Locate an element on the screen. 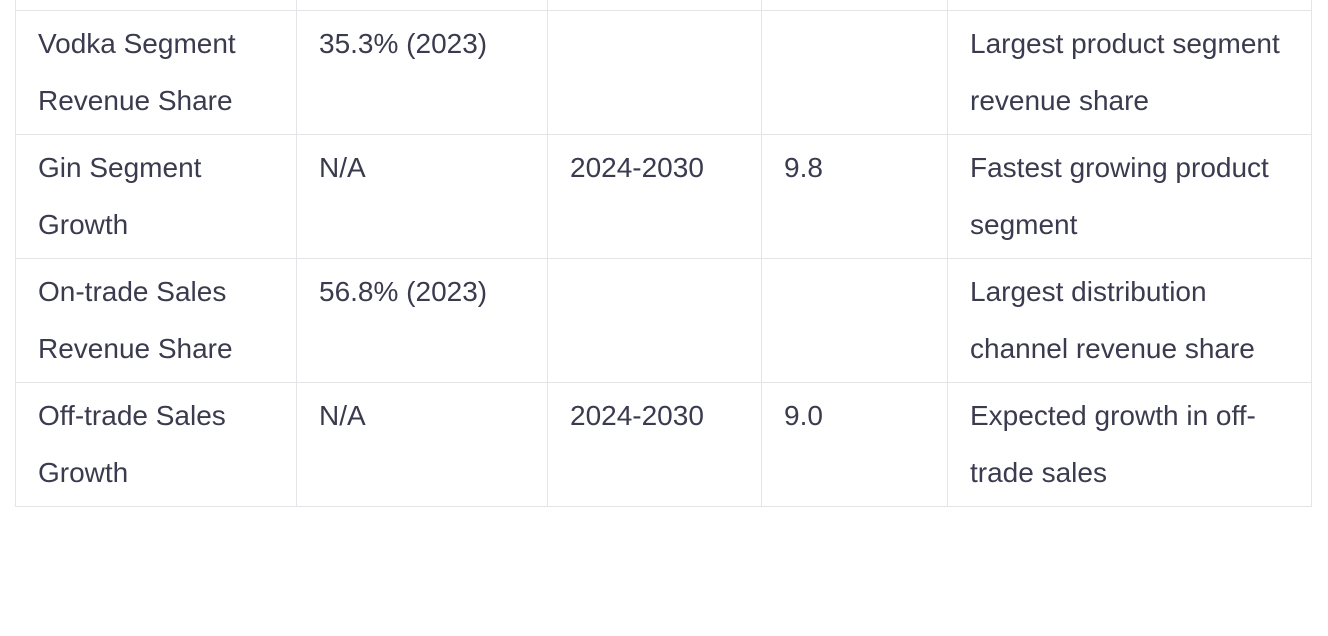  table-cell: Gin Segment Growth is located at coordinates (156, 196).